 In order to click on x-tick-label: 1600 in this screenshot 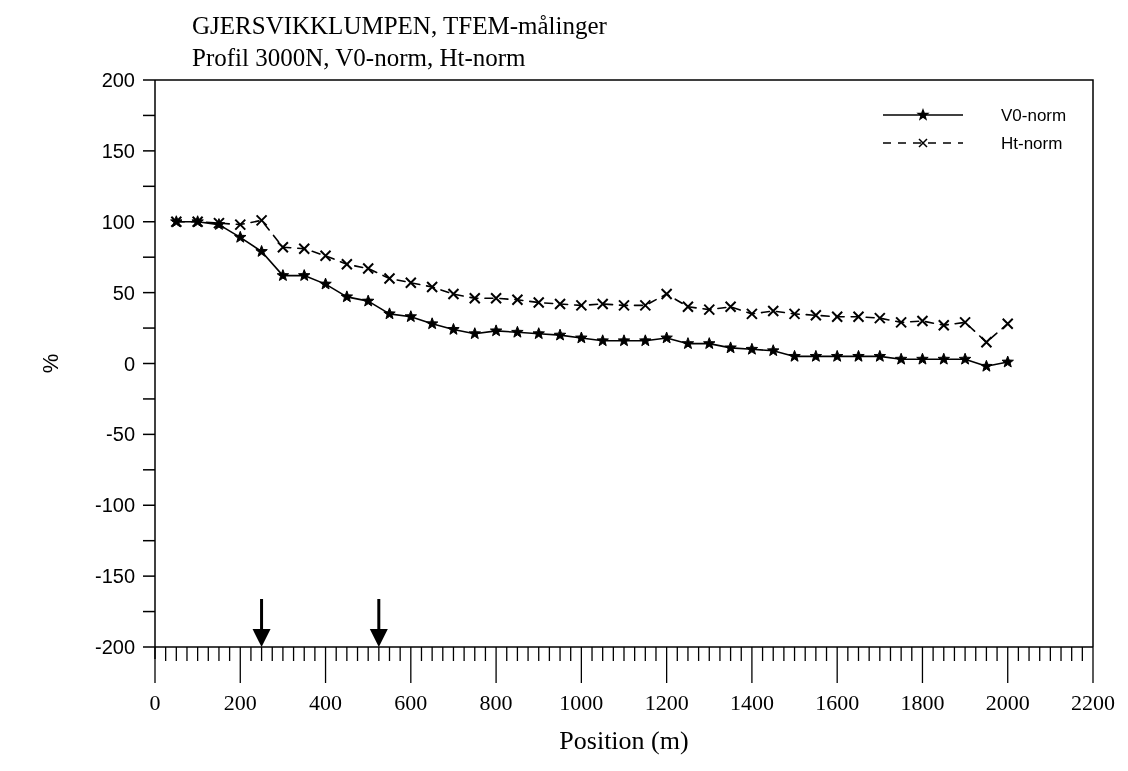, I will do `click(837, 702)`.